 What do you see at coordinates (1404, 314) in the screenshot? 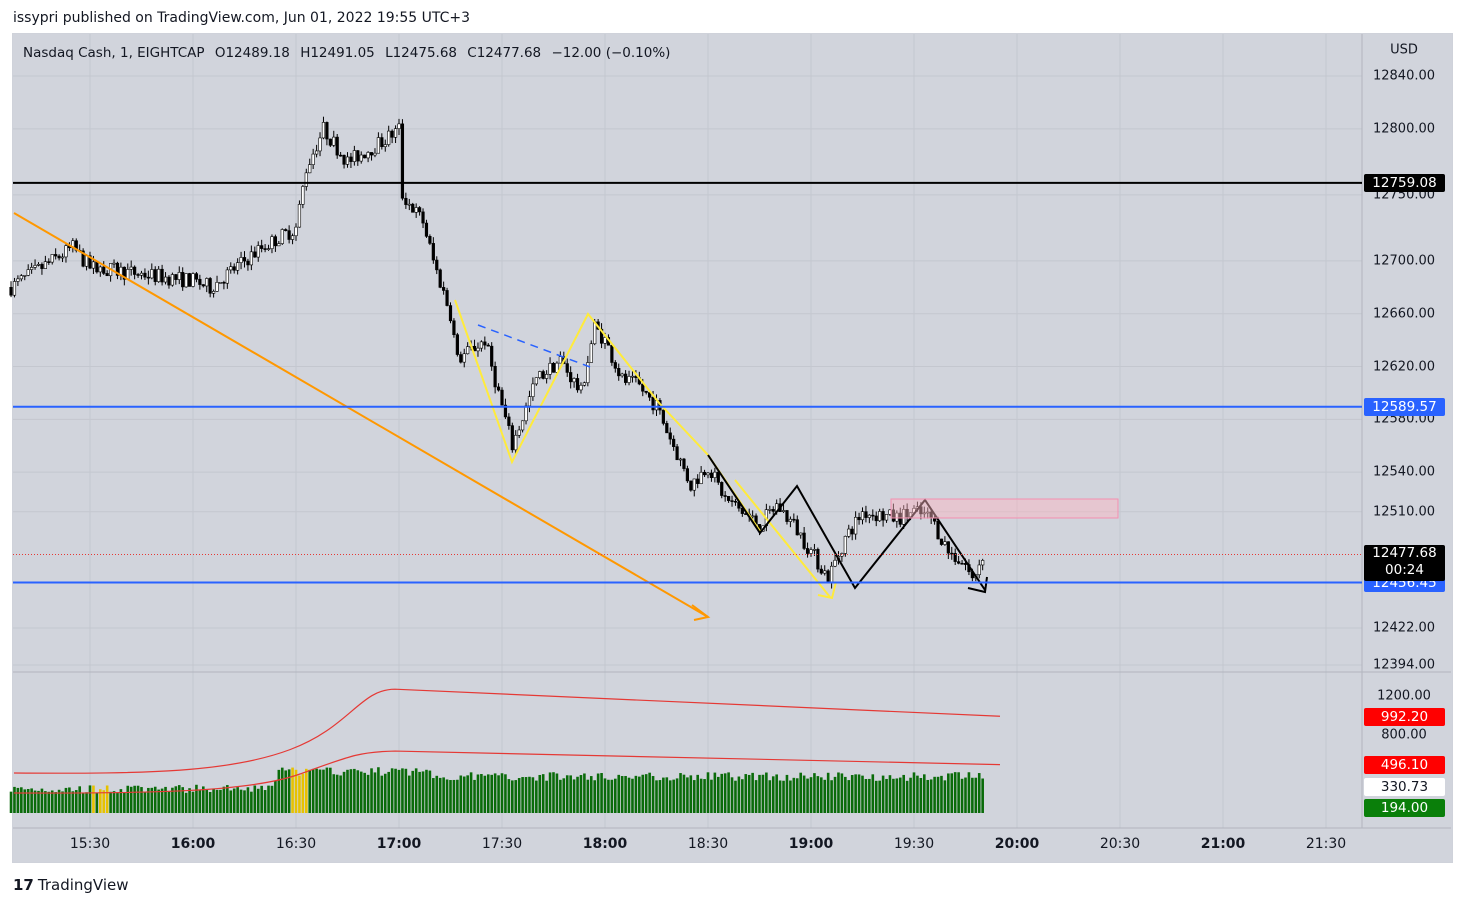
I see `price-tick: 12660.00` at bounding box center [1404, 314].